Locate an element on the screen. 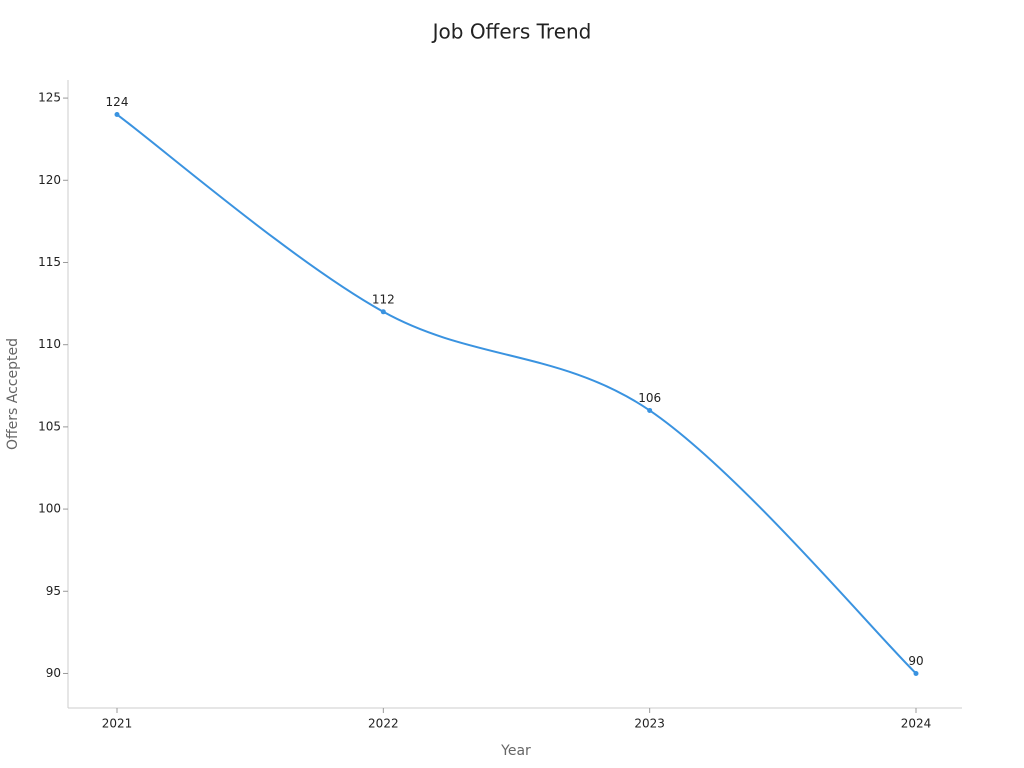  y-tick-label: 115 is located at coordinates (49, 262).